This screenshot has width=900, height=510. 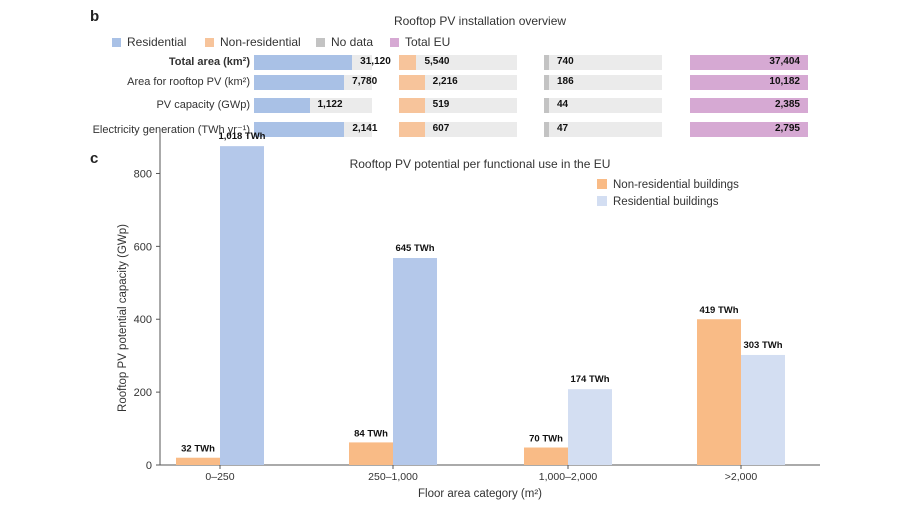 What do you see at coordinates (458, 129) in the screenshot?
I see `table-cell: 607` at bounding box center [458, 129].